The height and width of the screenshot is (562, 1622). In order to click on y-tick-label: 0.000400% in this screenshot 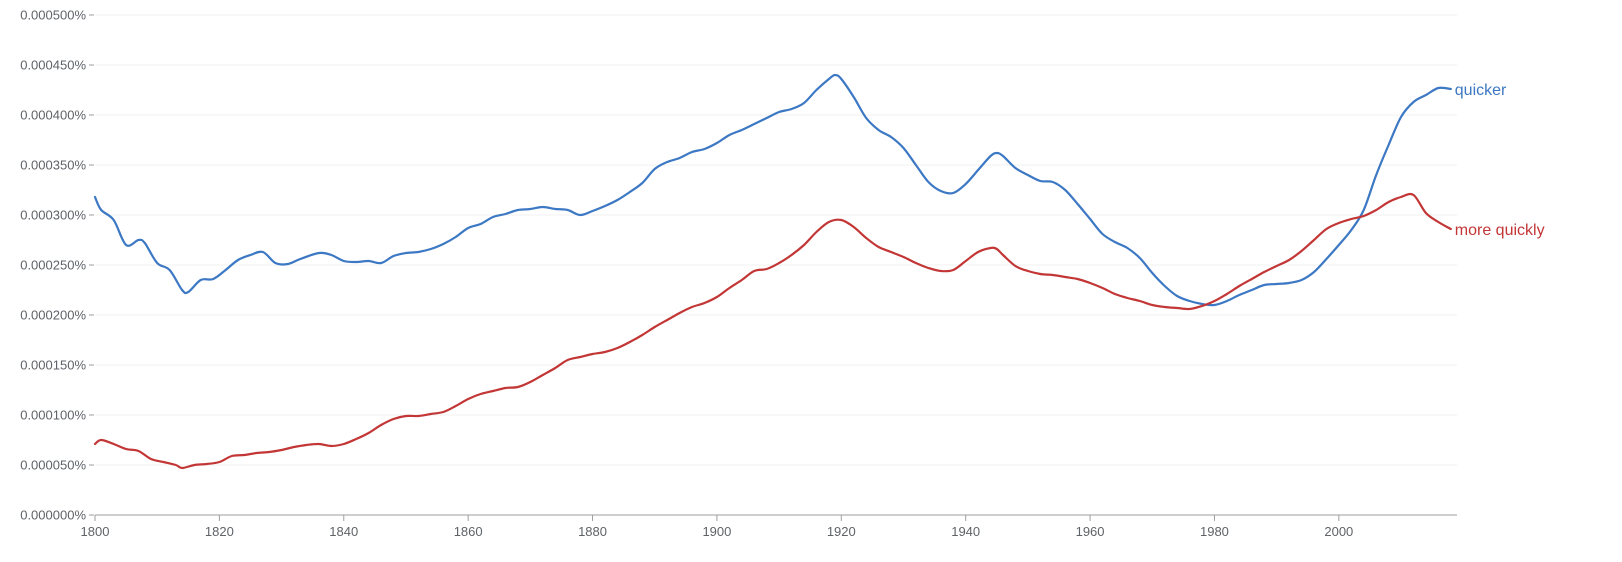, I will do `click(53, 115)`.